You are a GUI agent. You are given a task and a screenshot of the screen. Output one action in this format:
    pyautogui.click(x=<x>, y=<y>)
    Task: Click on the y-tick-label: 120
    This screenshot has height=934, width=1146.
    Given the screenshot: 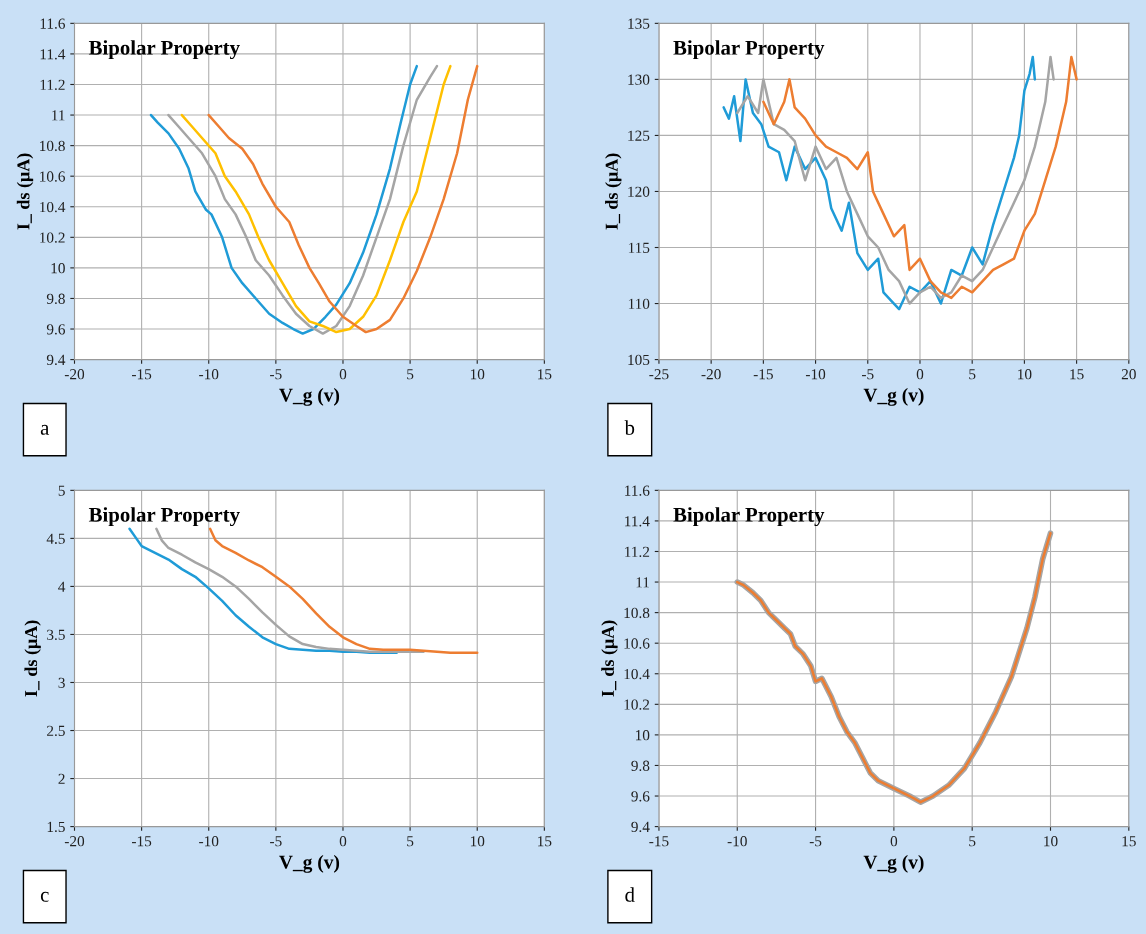 What is the action you would take?
    pyautogui.click(x=639, y=191)
    